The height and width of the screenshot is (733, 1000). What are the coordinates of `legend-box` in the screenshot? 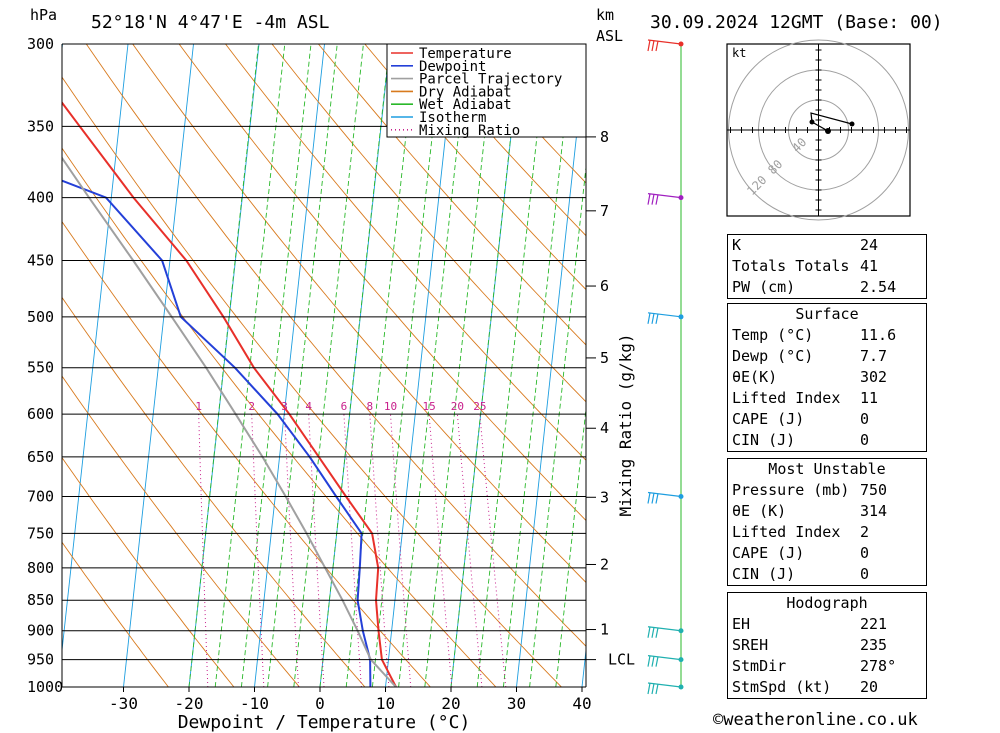 It's located at (486, 90).